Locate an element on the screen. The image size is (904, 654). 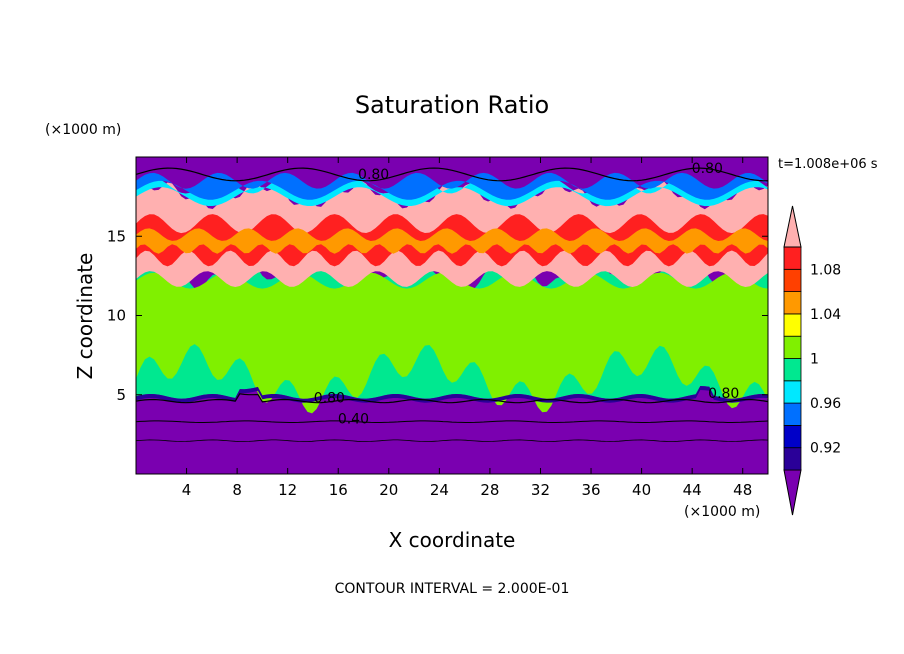
lower-purple is located at coordinates (452, 424).